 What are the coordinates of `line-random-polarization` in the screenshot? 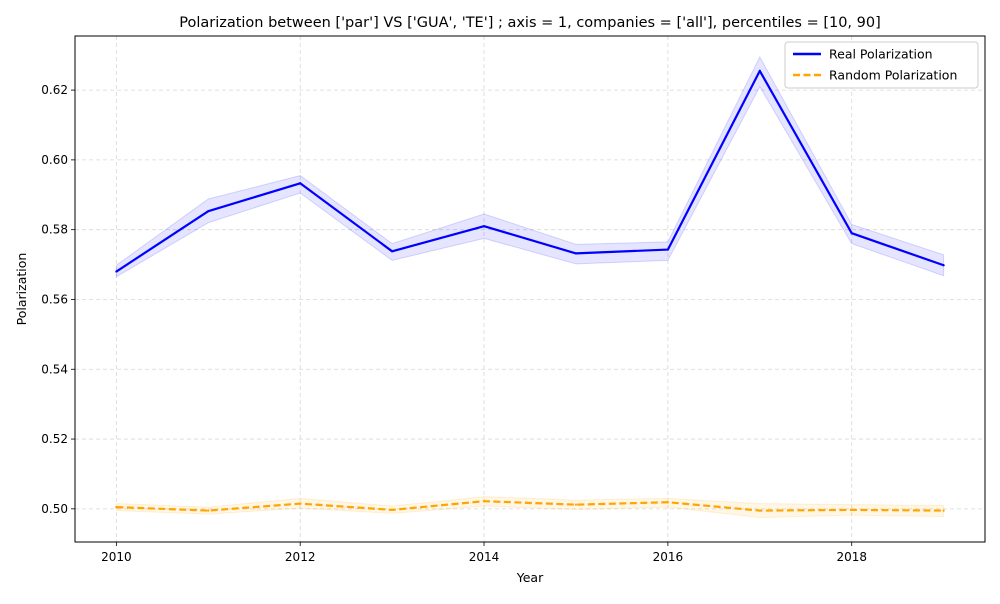 It's located at (530, 506).